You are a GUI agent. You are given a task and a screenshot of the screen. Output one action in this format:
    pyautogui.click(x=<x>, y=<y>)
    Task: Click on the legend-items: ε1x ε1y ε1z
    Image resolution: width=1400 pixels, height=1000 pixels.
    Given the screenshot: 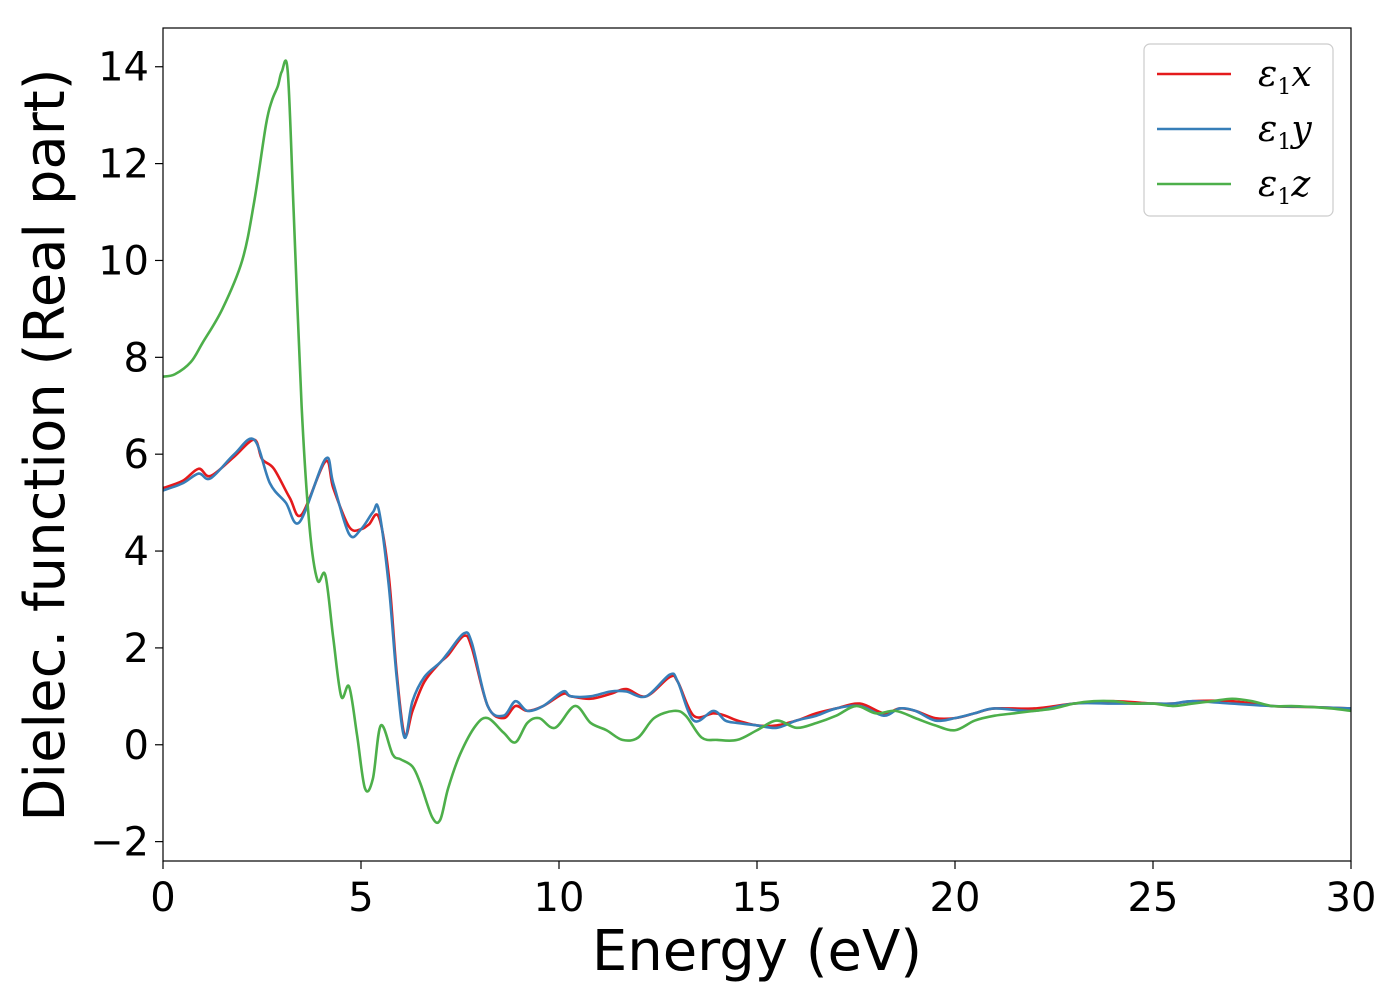 What is the action you would take?
    pyautogui.click(x=1234, y=132)
    